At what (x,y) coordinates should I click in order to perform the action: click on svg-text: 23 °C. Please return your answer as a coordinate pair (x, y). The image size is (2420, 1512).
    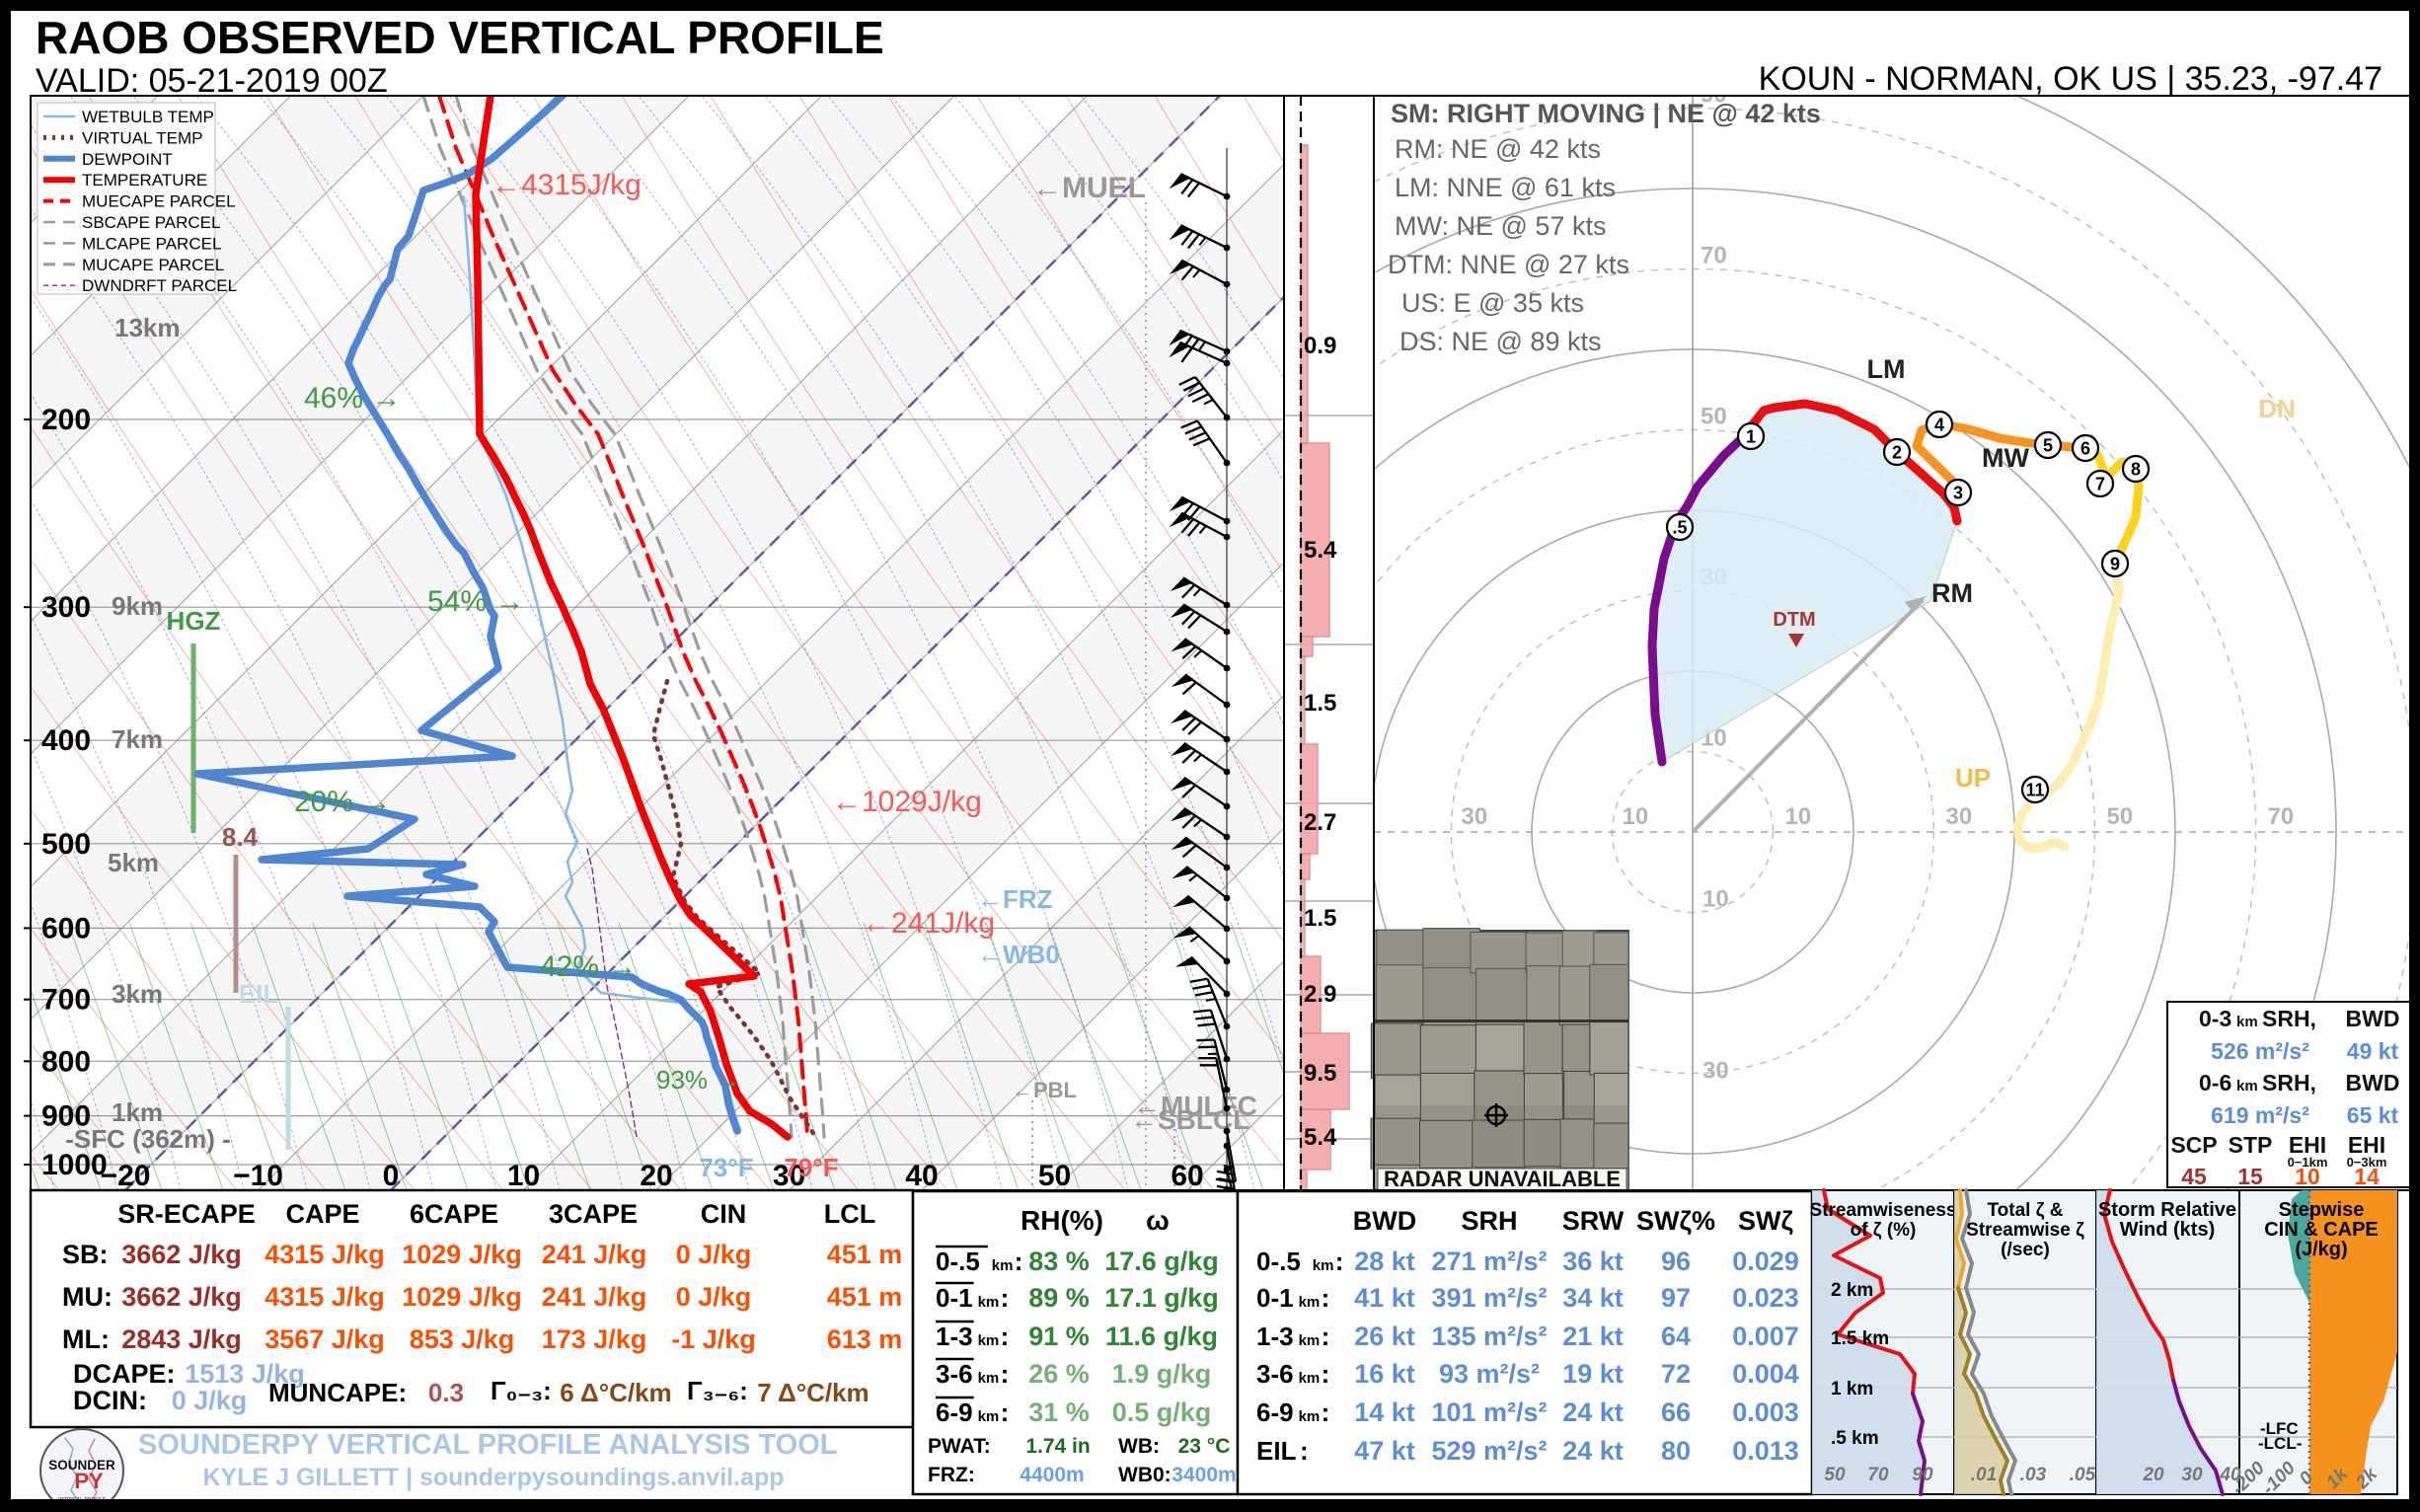
    Looking at the image, I should click on (1204, 1447).